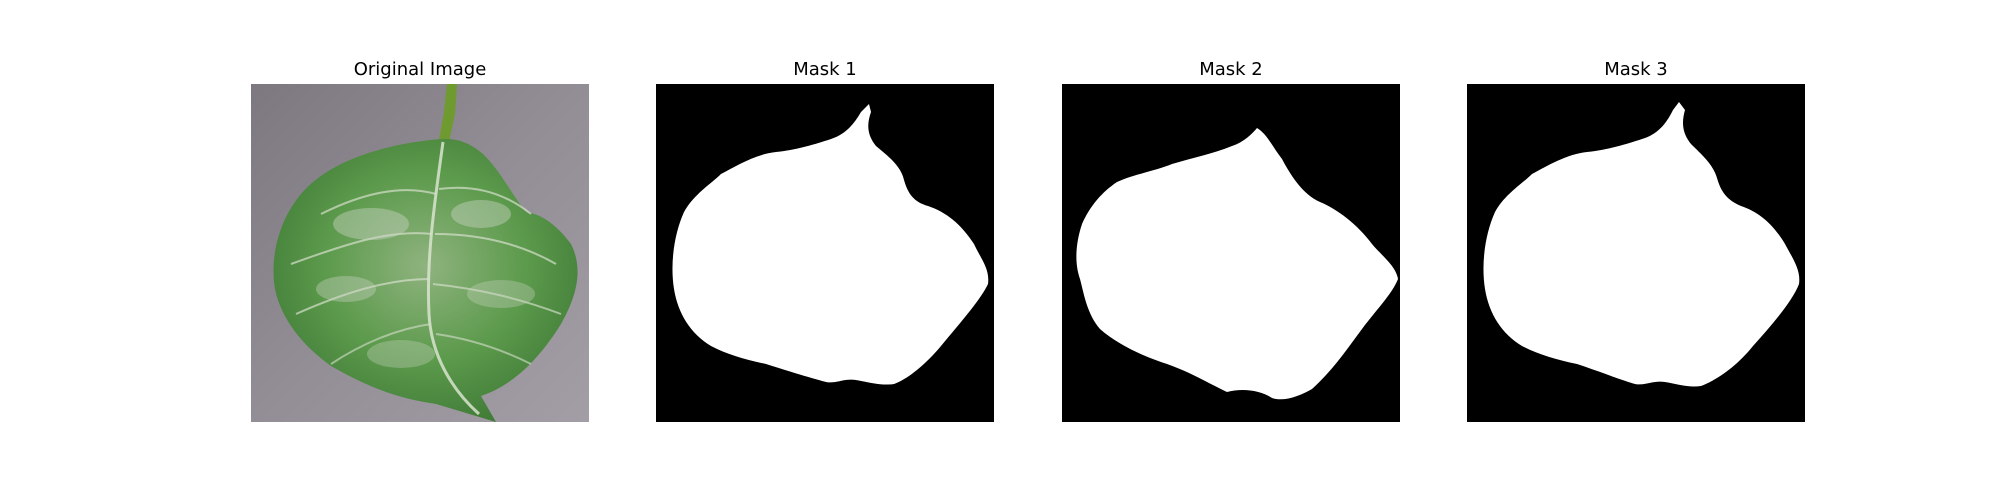 The width and height of the screenshot is (2000, 500). I want to click on mask-3-image, so click(1636, 253).